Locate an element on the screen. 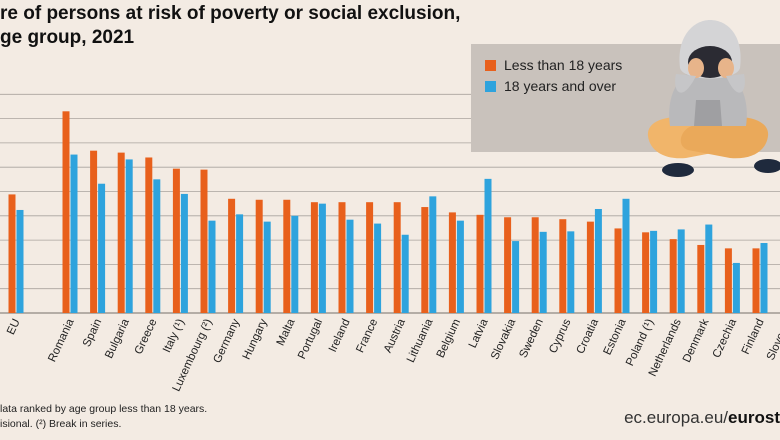 The image size is (780, 440). category-label-26: Finland is located at coordinates (753, 336).